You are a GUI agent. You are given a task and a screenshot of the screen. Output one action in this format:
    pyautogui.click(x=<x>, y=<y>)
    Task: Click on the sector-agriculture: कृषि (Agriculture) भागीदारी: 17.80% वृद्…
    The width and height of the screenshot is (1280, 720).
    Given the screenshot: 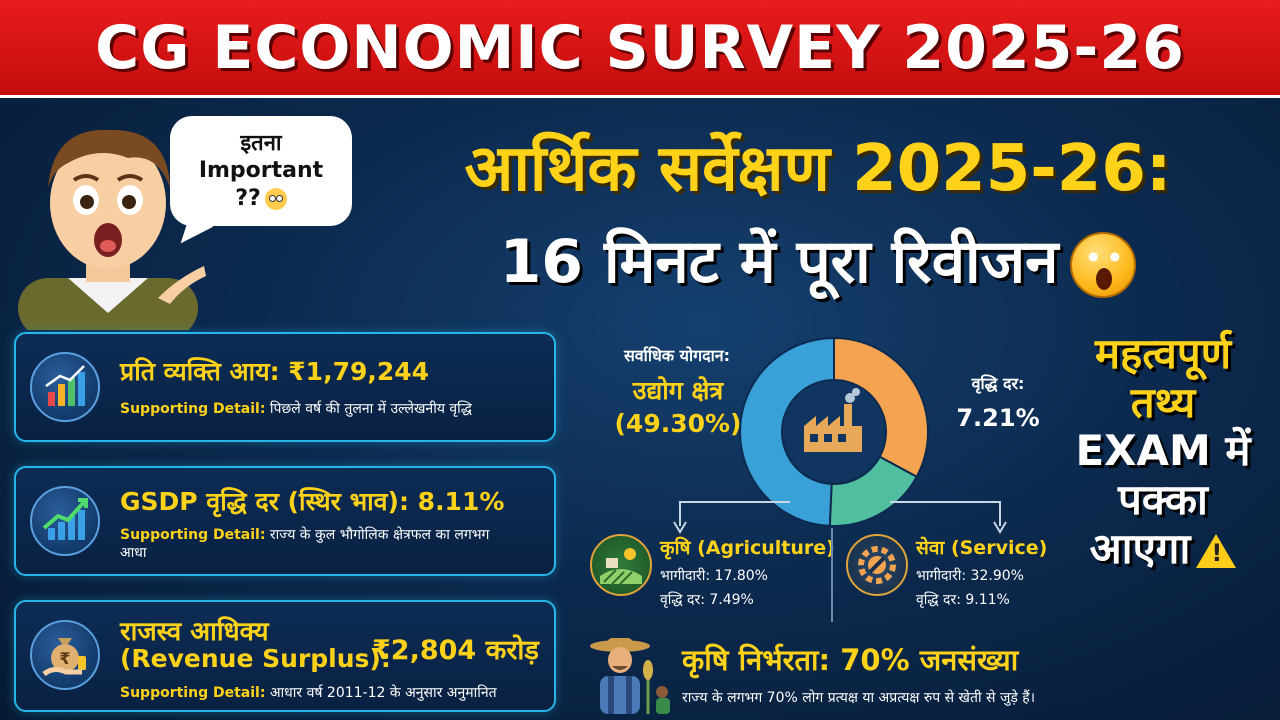 What is the action you would take?
    pyautogui.click(x=712, y=579)
    